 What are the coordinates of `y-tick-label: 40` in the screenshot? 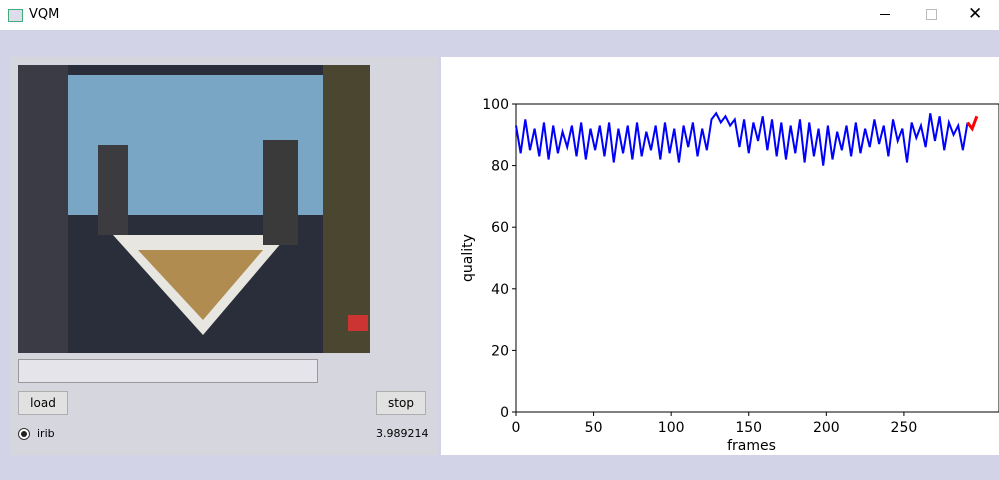 It's located at (500, 290).